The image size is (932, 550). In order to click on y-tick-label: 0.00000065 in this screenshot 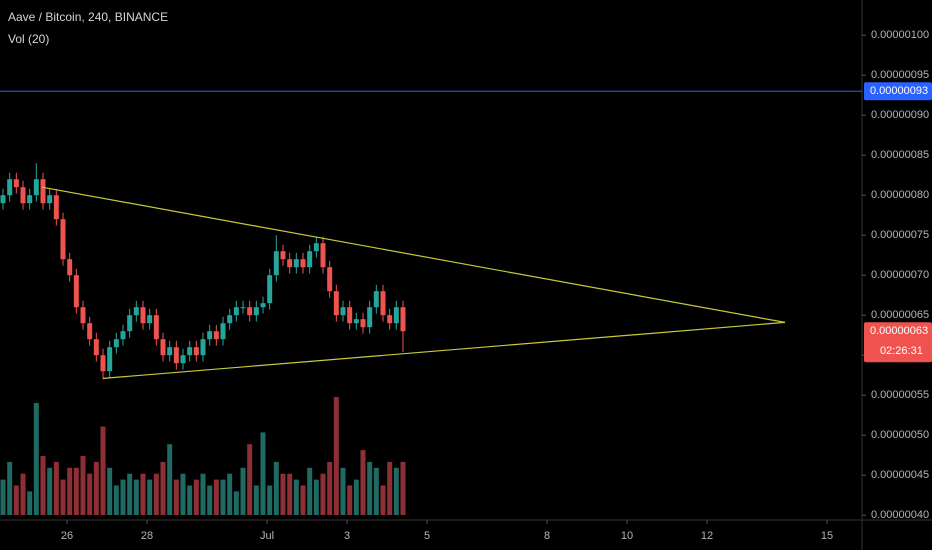, I will do `click(900, 315)`.